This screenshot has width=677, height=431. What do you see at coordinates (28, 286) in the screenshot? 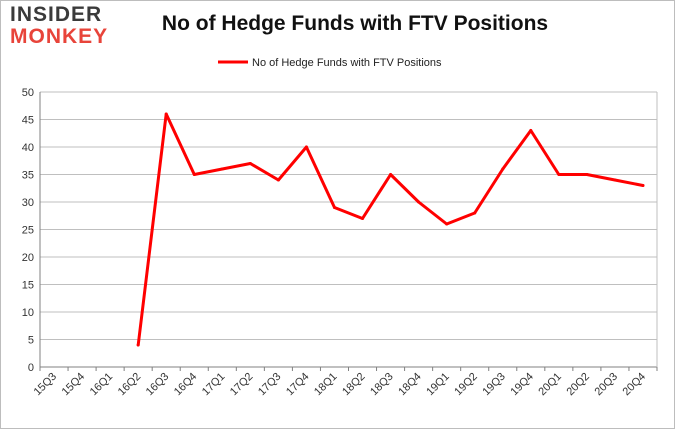
I see `y-tick-label: 15` at bounding box center [28, 286].